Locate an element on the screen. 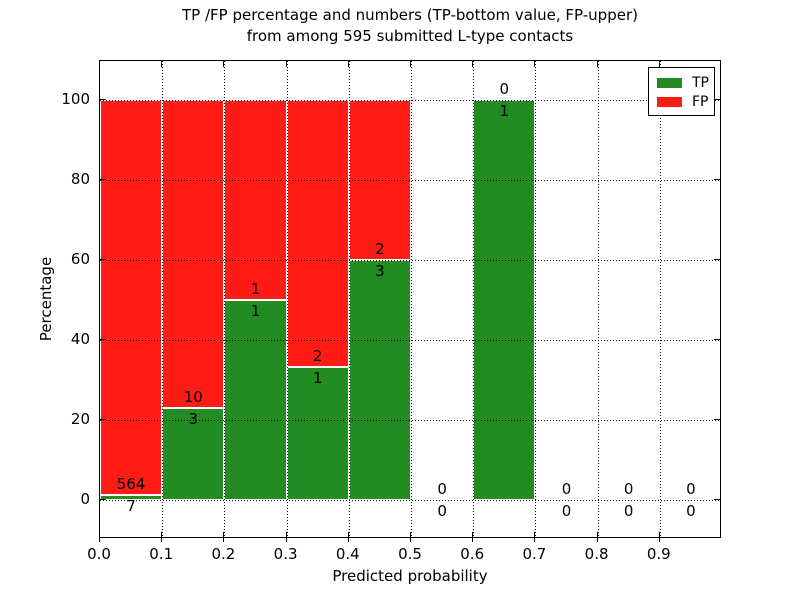  x-tick-label: 0.2 is located at coordinates (223, 554).